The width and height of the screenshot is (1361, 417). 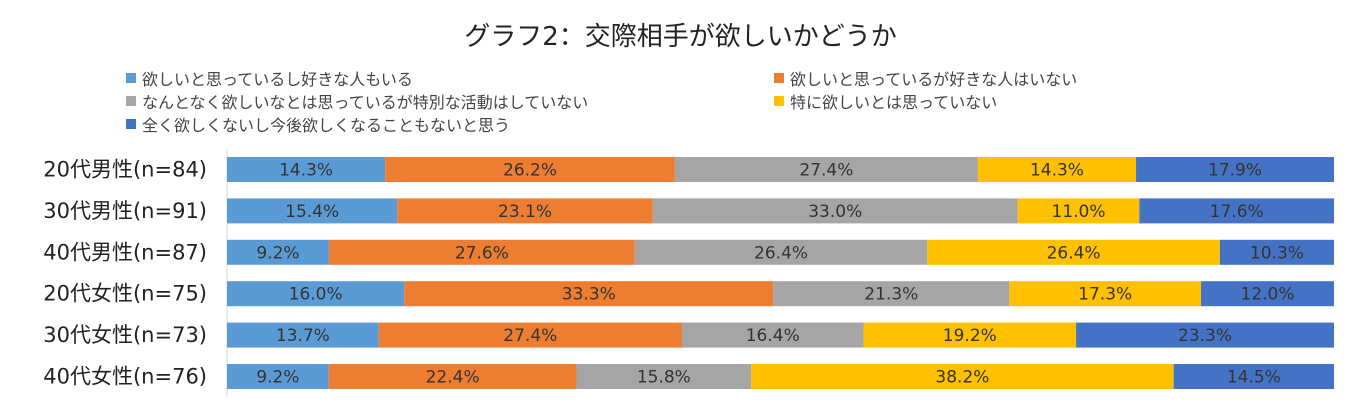 I want to click on data-label: 17.3%, so click(x=1105, y=295).